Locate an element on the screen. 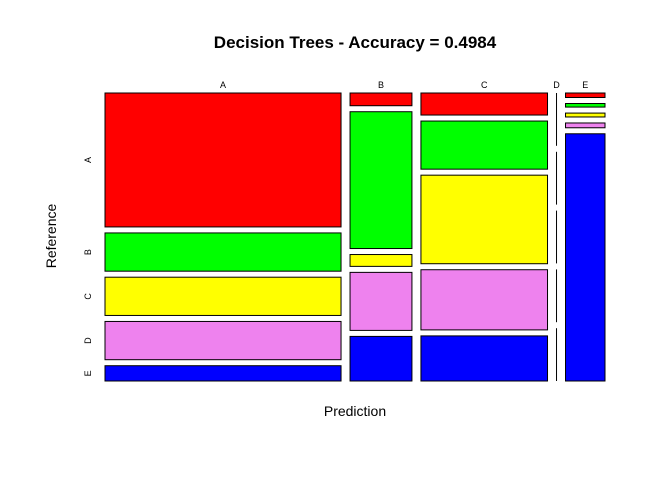 This screenshot has width=672, height=480. row-label-d: D is located at coordinates (88, 340).